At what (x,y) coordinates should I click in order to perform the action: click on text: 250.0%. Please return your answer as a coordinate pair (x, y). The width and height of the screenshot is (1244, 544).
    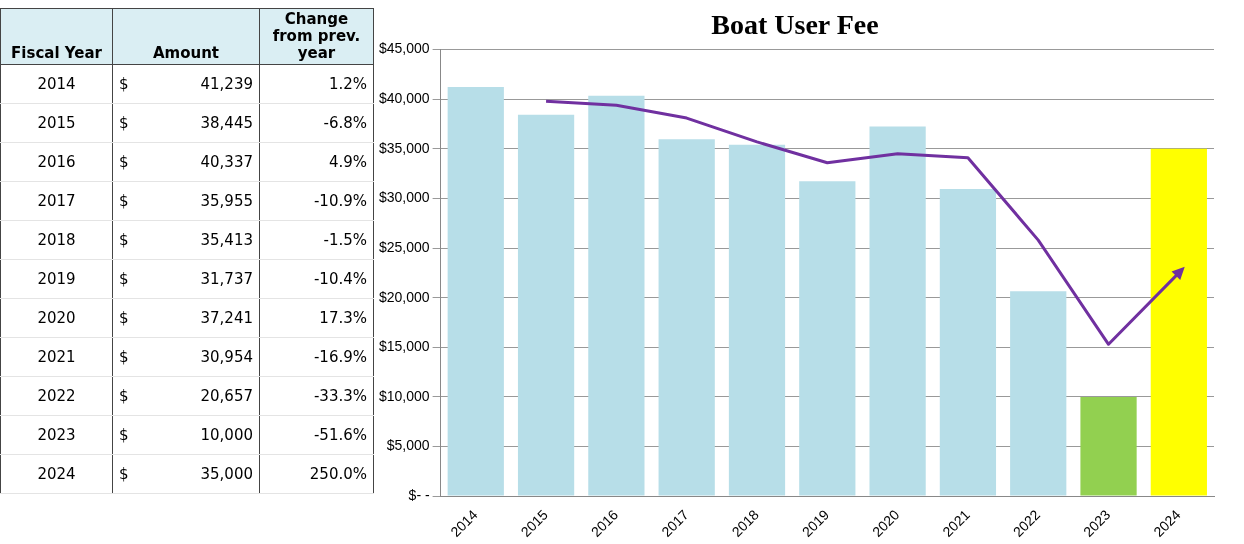
    Looking at the image, I should click on (316, 474).